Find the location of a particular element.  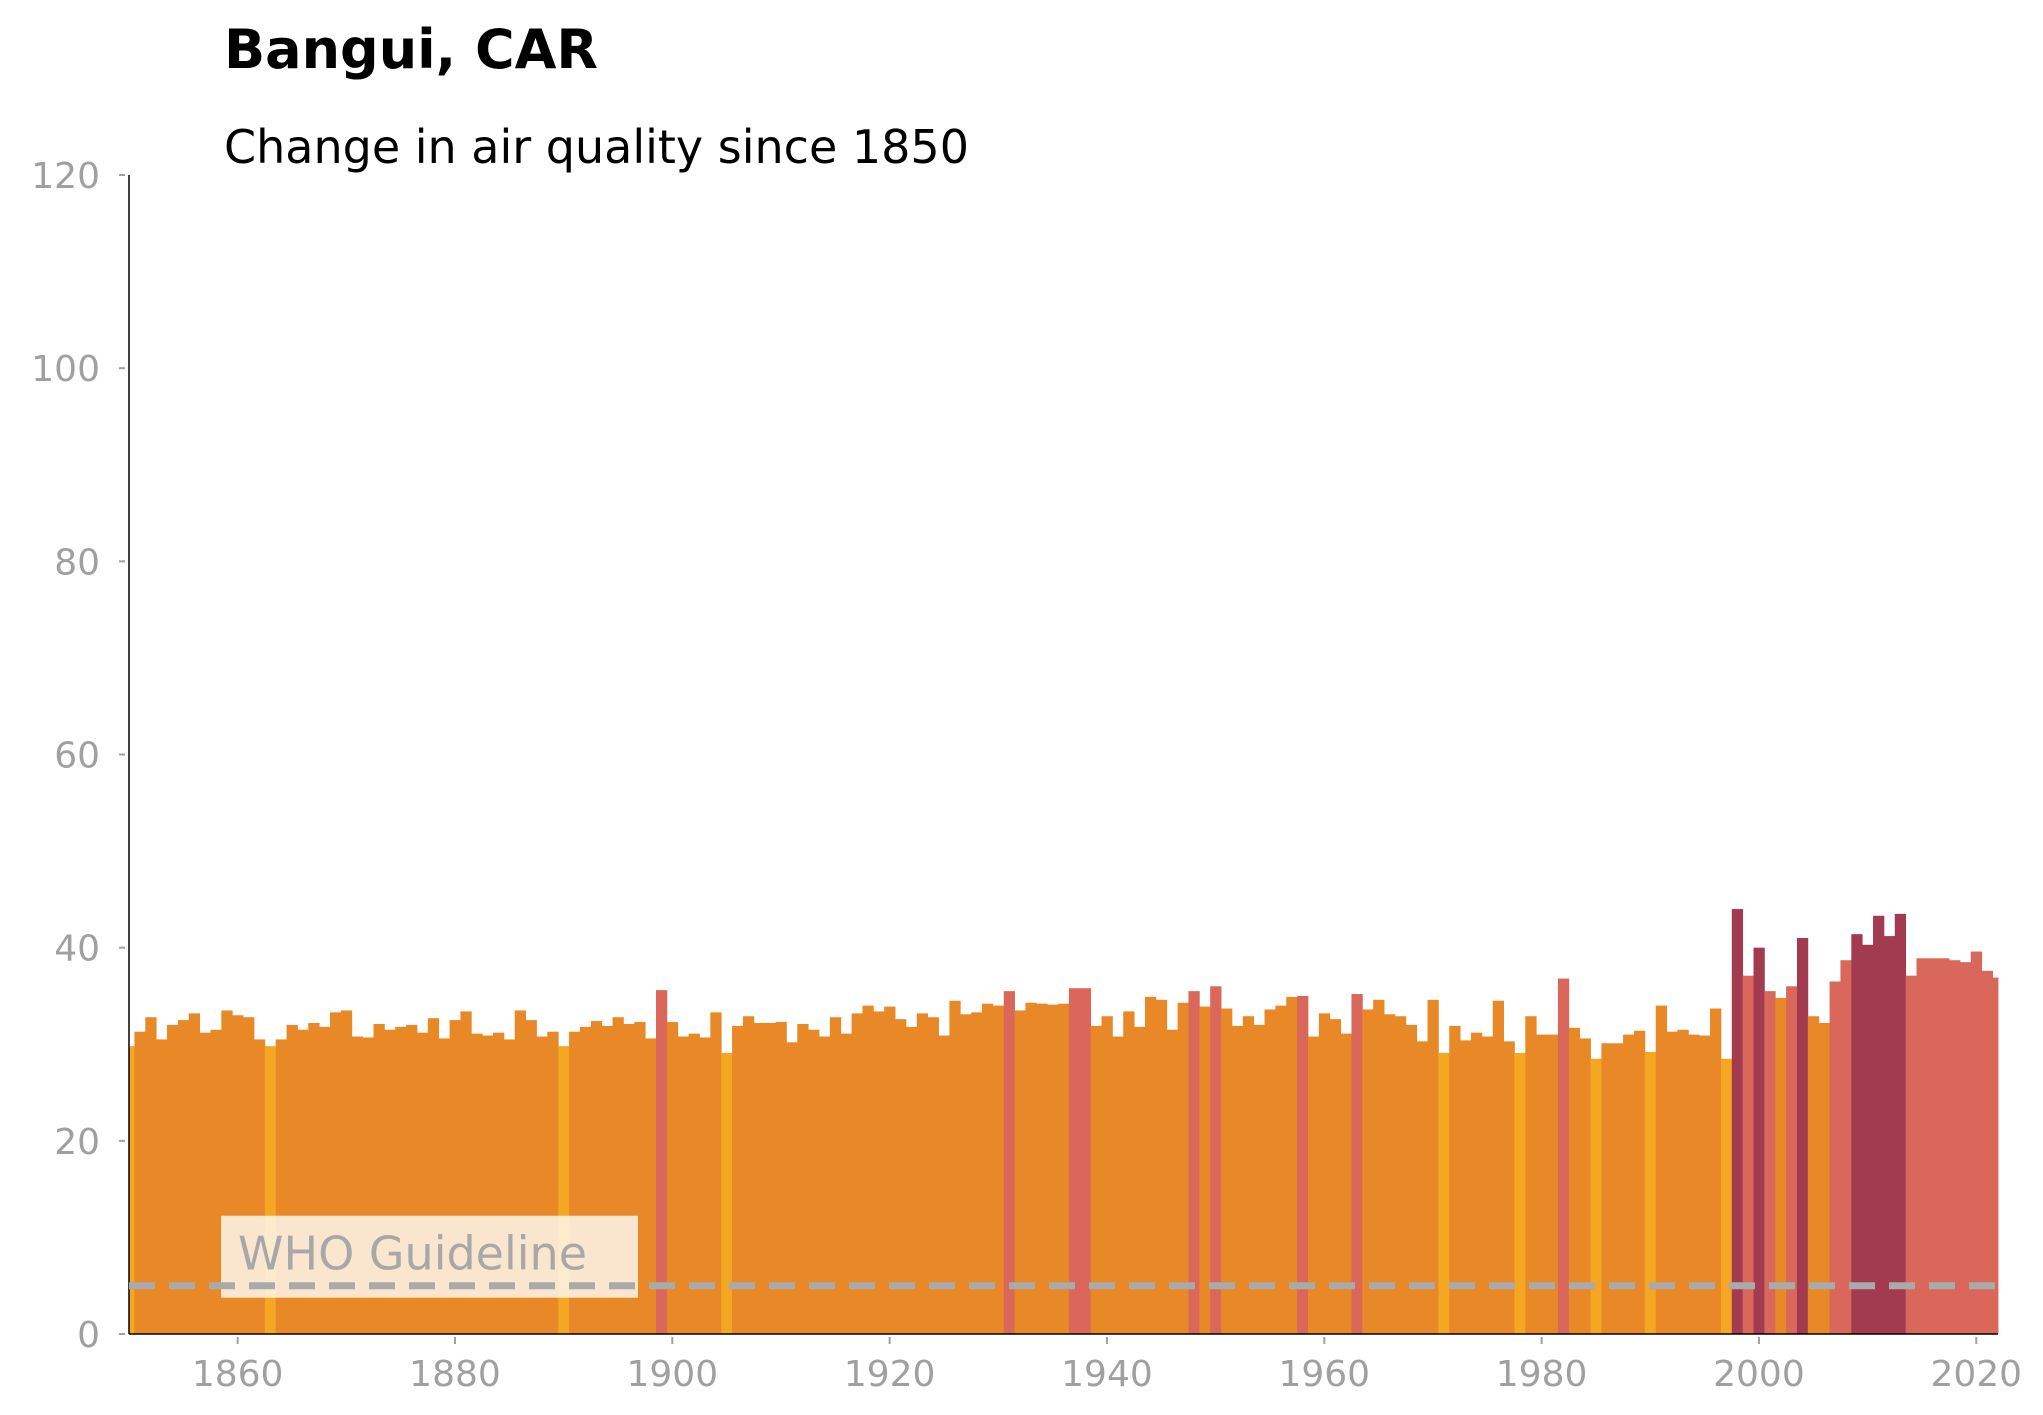

chart-subtitle: Change in air quality since 1850 is located at coordinates (596, 147).